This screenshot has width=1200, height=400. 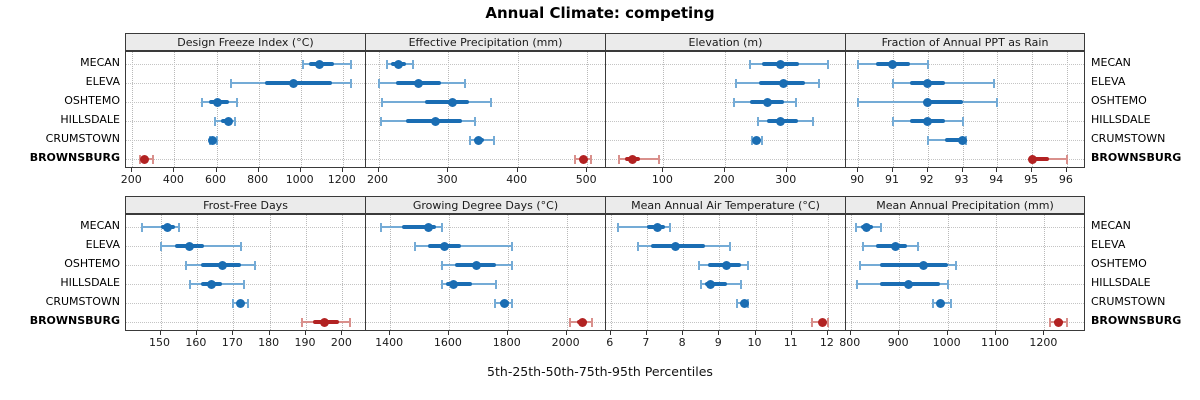 What do you see at coordinates (1136, 157) in the screenshot?
I see `site-label-right: BROWNSBURG` at bounding box center [1136, 157].